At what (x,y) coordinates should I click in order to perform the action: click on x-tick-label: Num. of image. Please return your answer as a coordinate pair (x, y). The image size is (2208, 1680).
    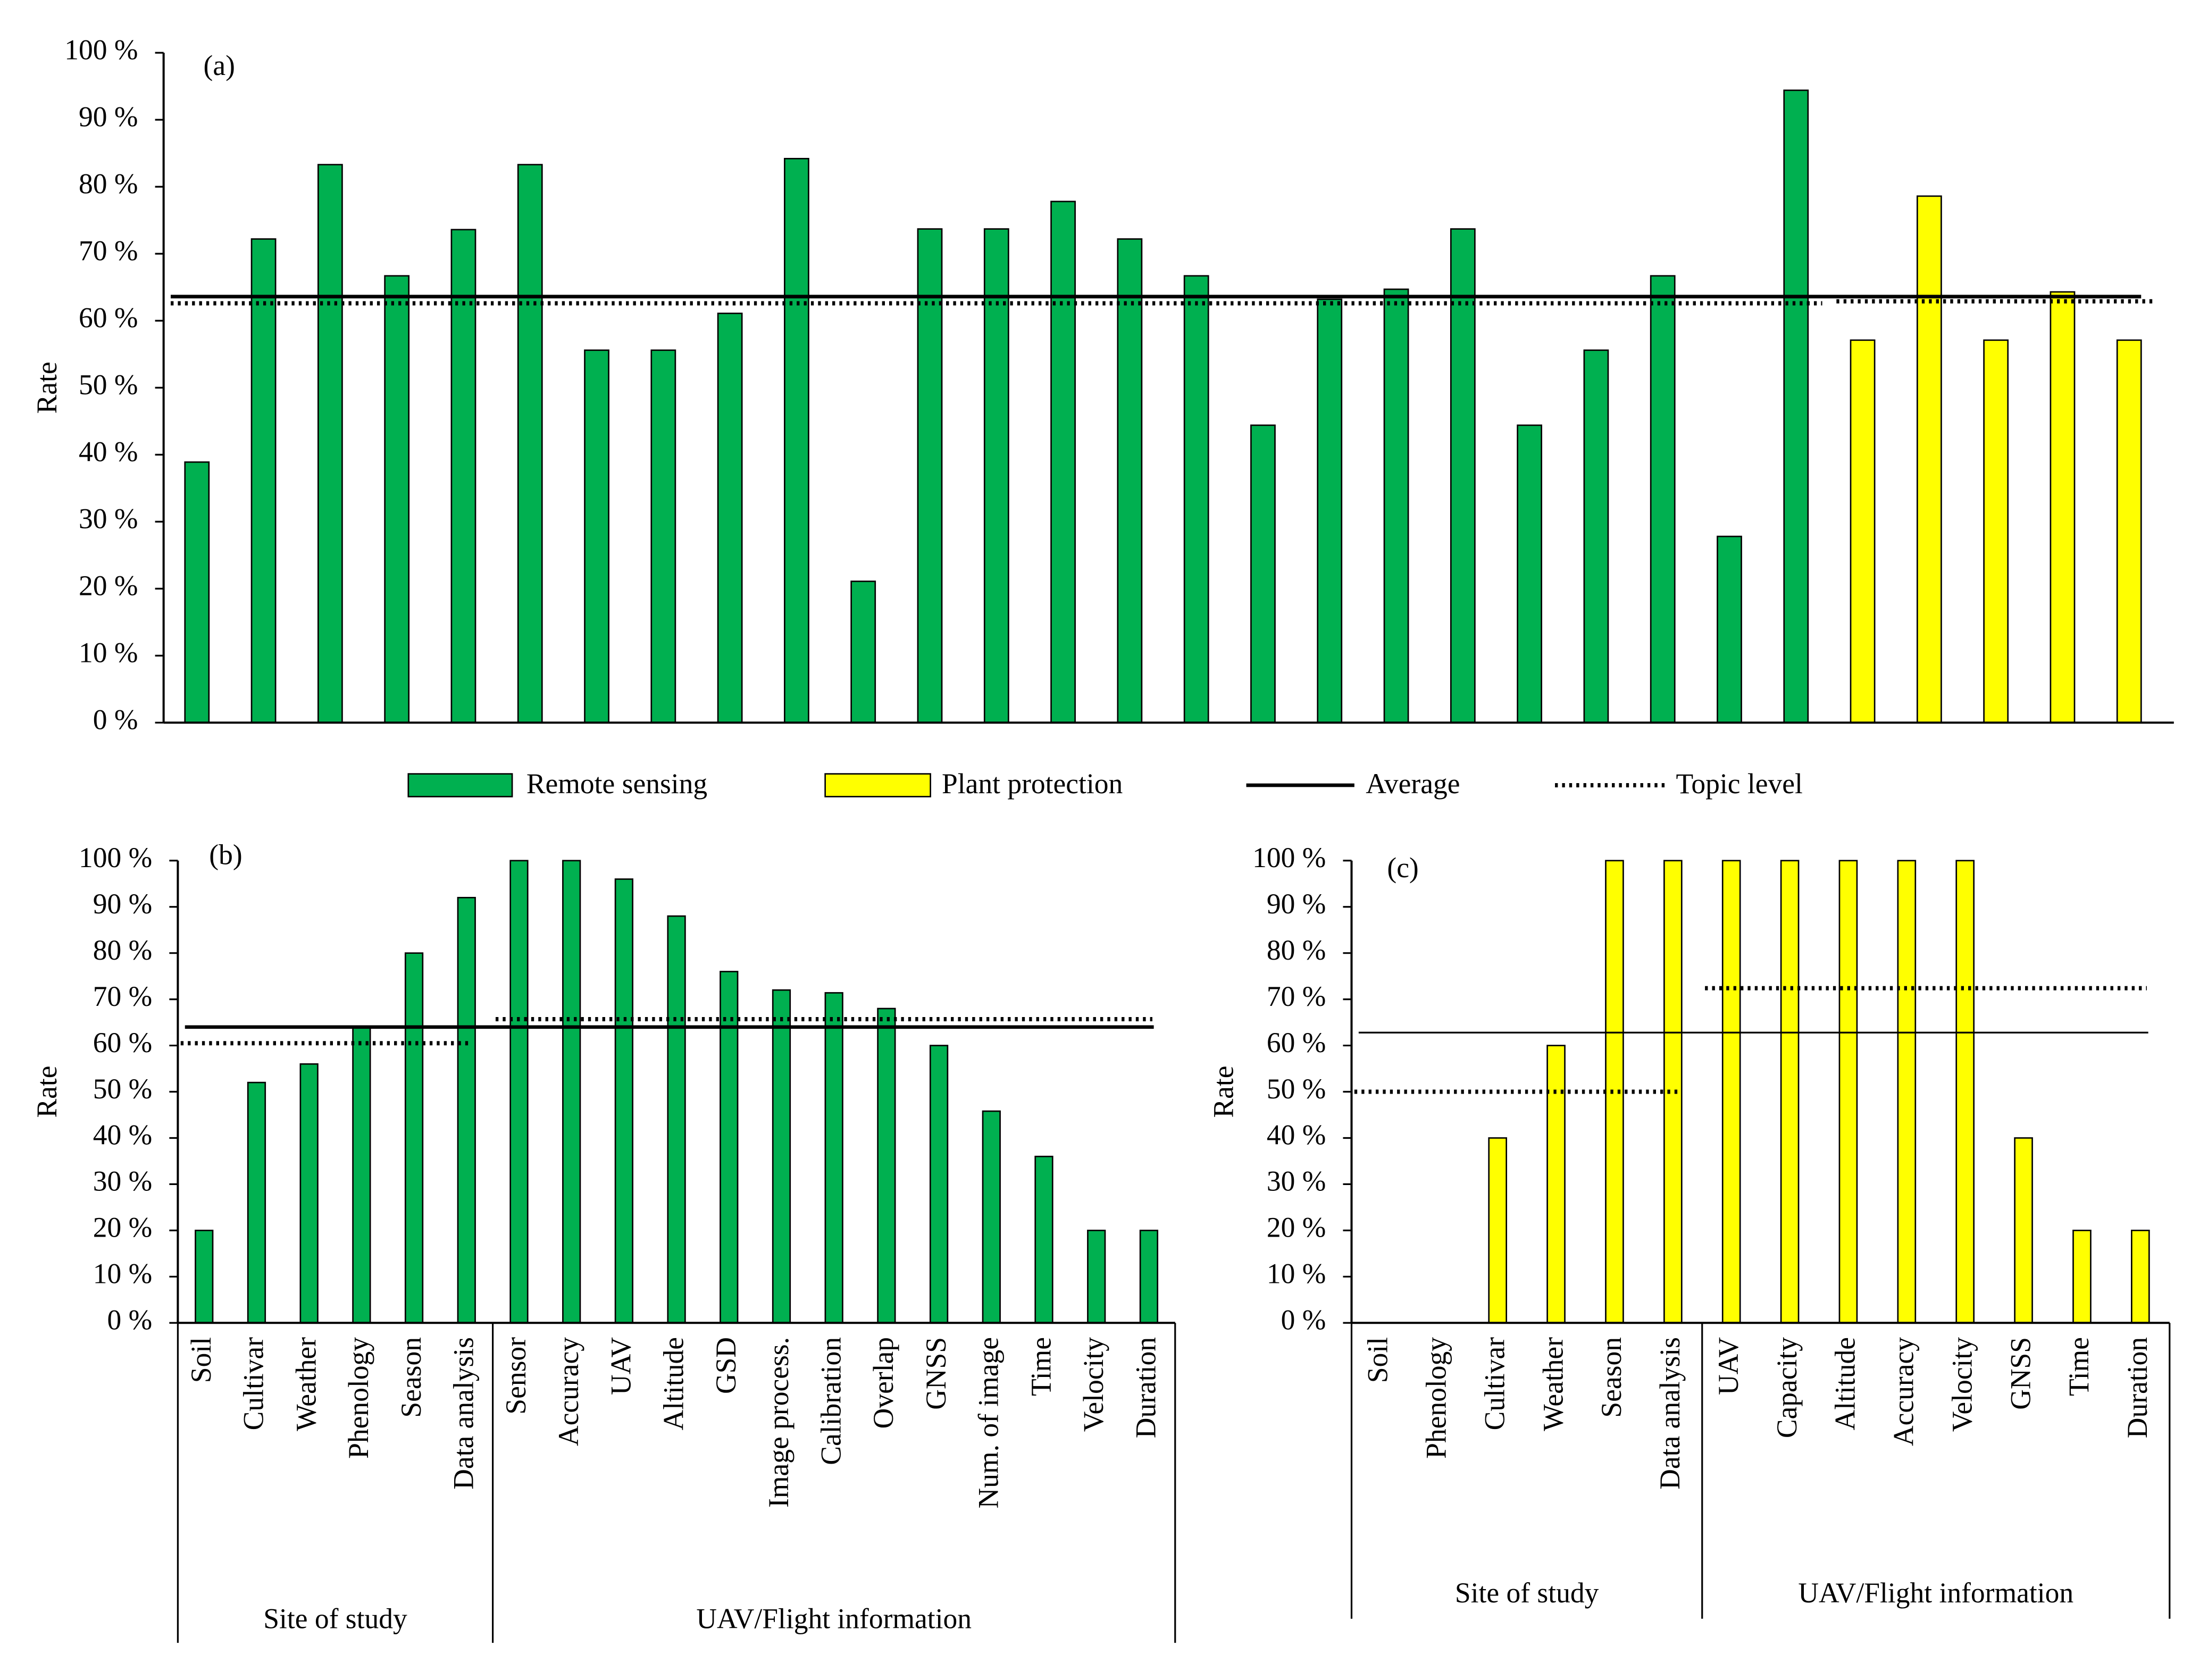
    Looking at the image, I should click on (989, 1422).